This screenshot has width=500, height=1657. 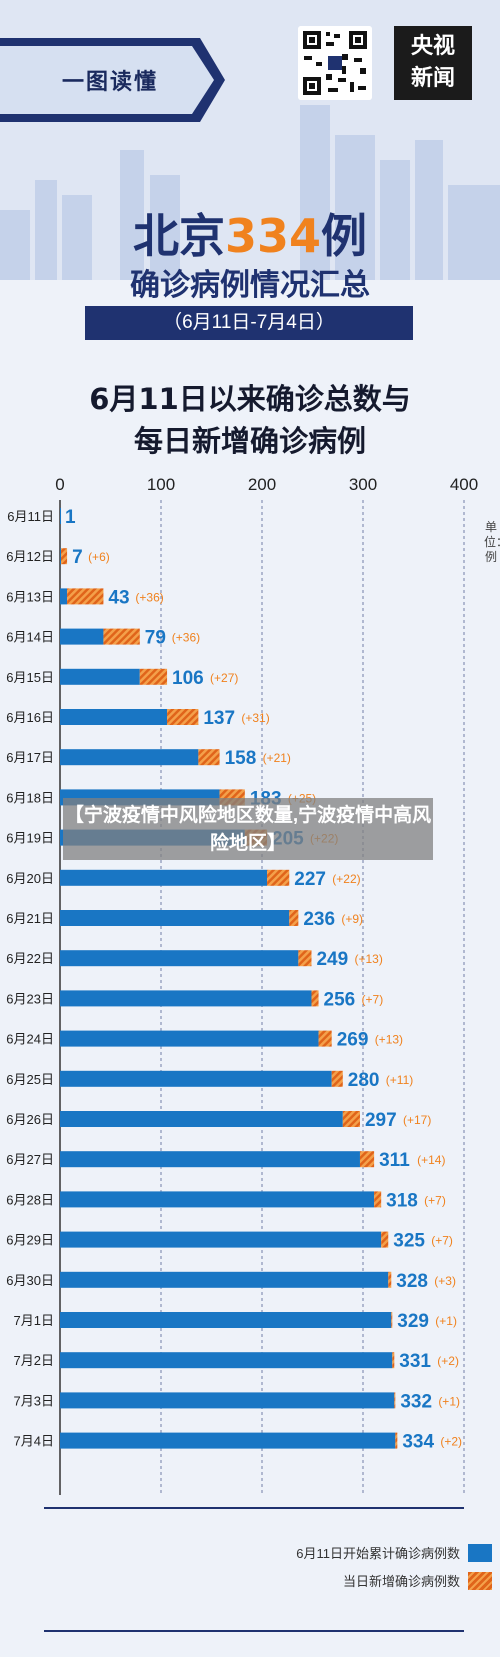 What do you see at coordinates (250, 233) in the screenshot?
I see `main-title: 北京334例` at bounding box center [250, 233].